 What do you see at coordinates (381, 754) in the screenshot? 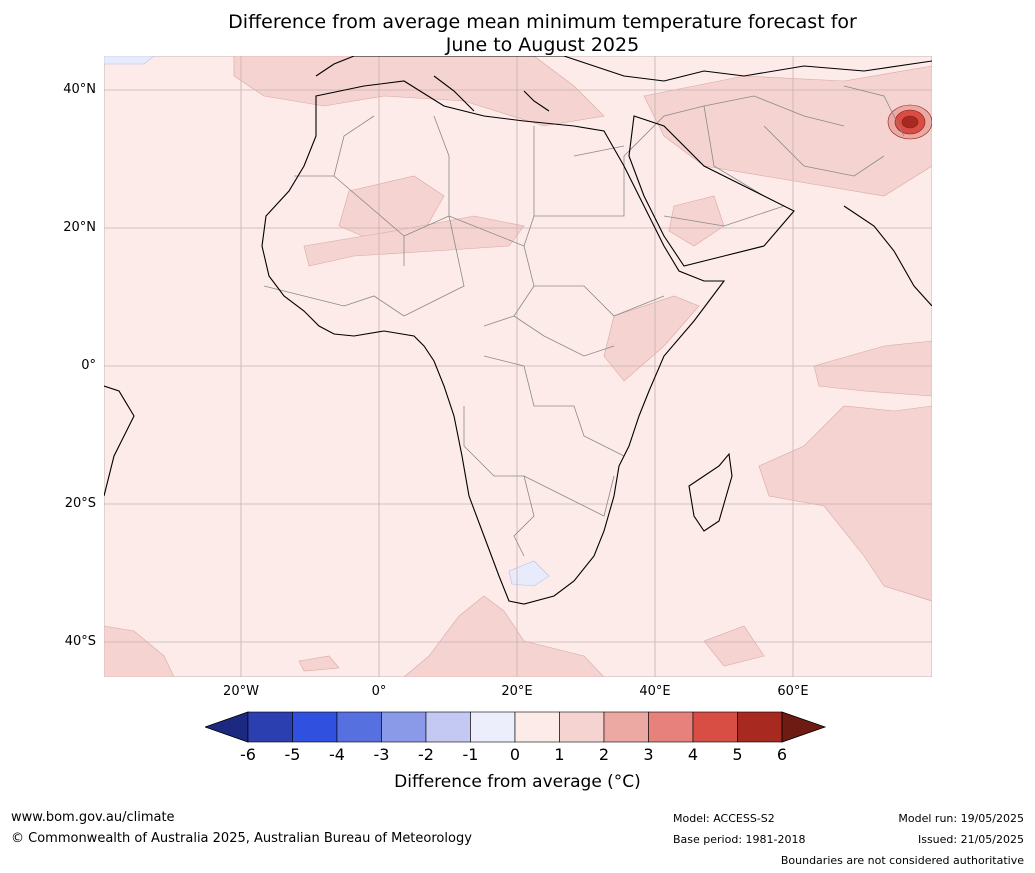
I see `colorbar-tick-label: -3` at bounding box center [381, 754].